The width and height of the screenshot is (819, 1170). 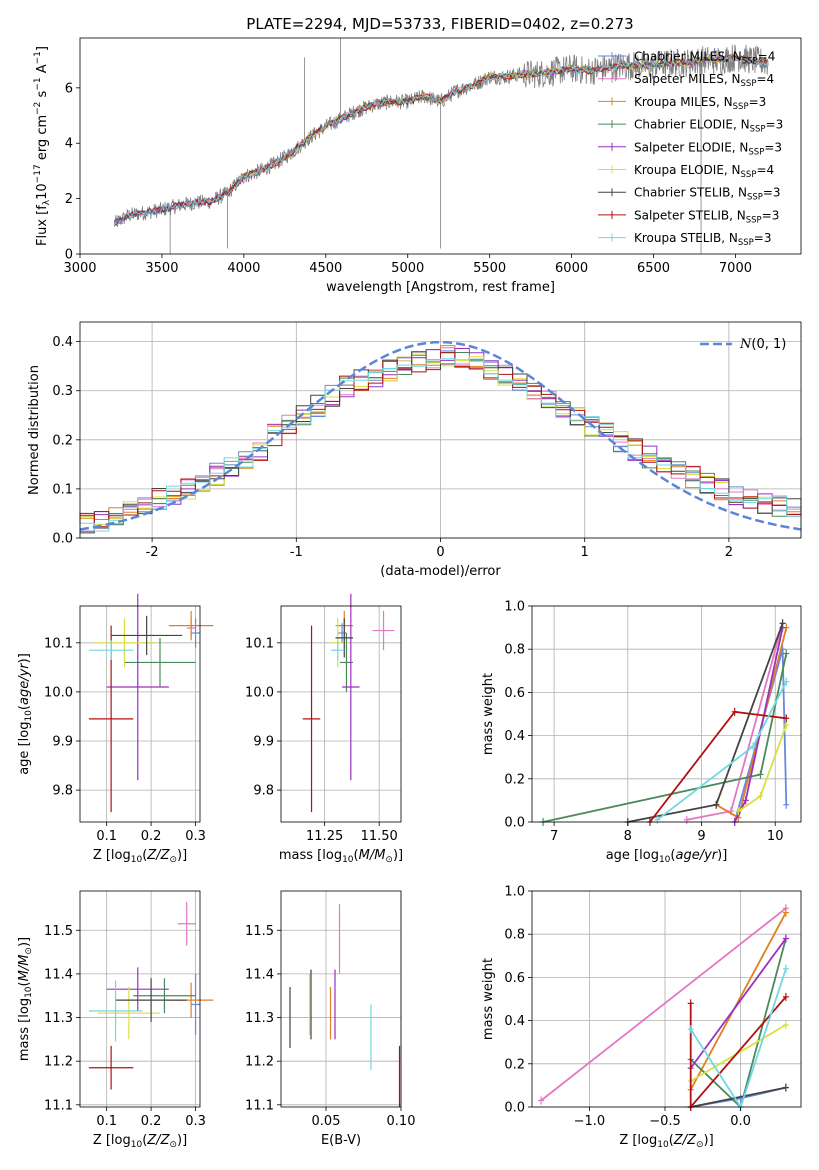 I want to click on x-tick-label: 8, so click(x=628, y=836).